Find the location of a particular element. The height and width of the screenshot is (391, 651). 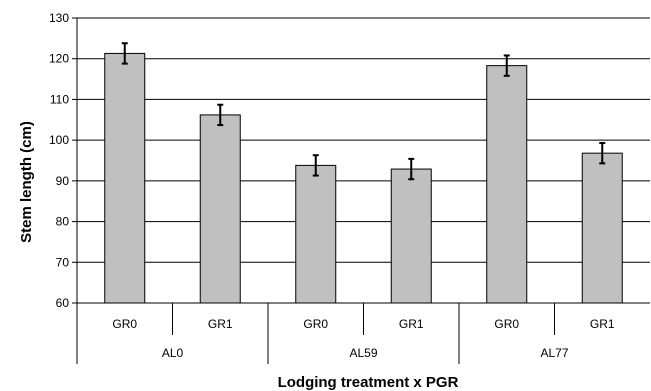

y-axis-title: Stem length (cm) is located at coordinates (26, 182).